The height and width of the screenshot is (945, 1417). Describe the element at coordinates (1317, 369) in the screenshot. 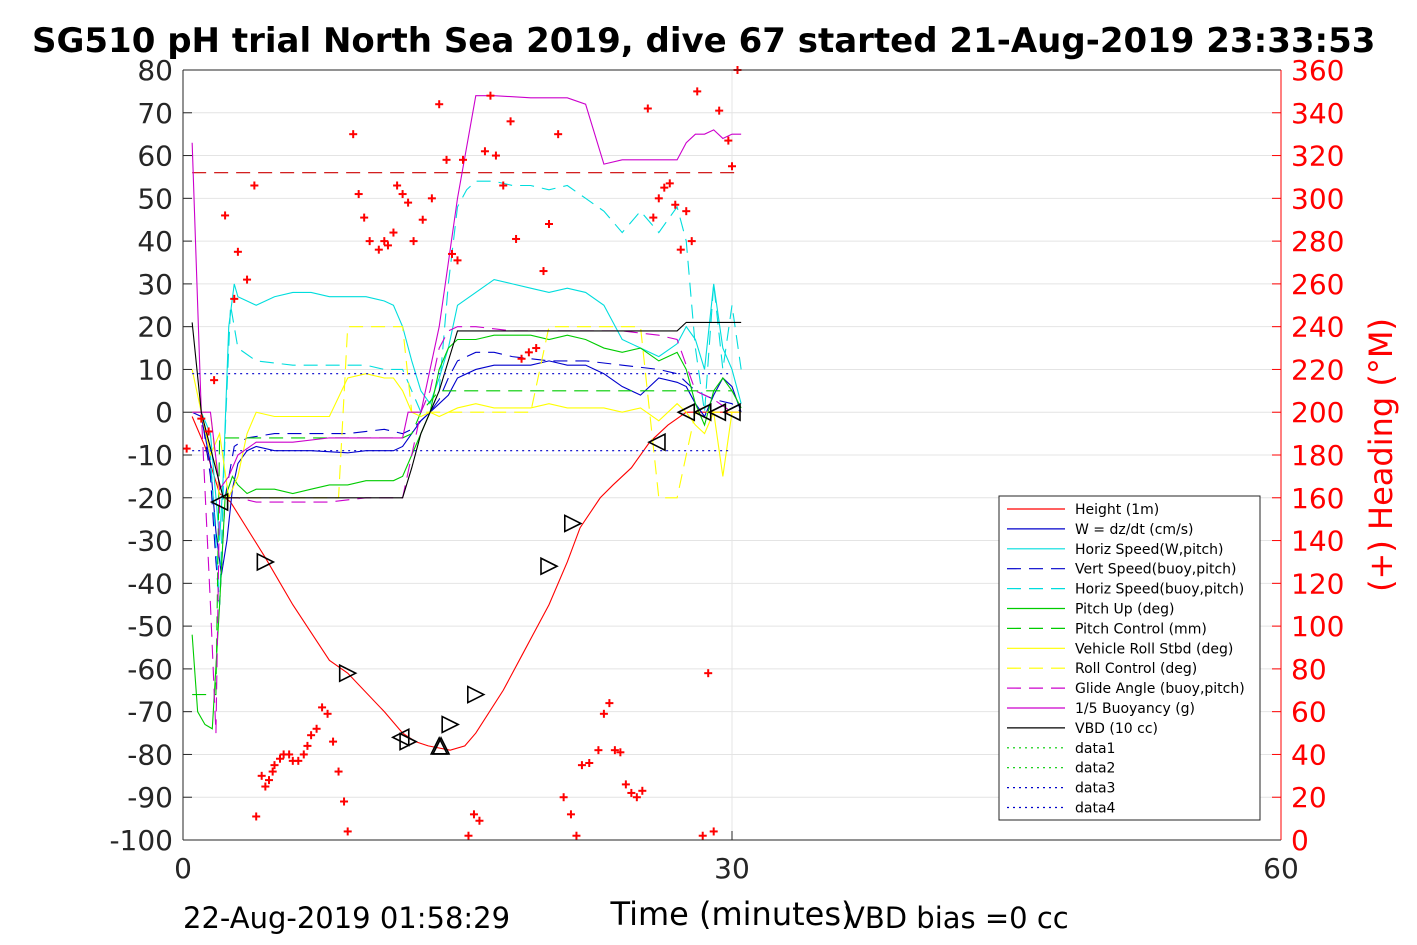

I see `y-tick-label-right: 220` at that location.